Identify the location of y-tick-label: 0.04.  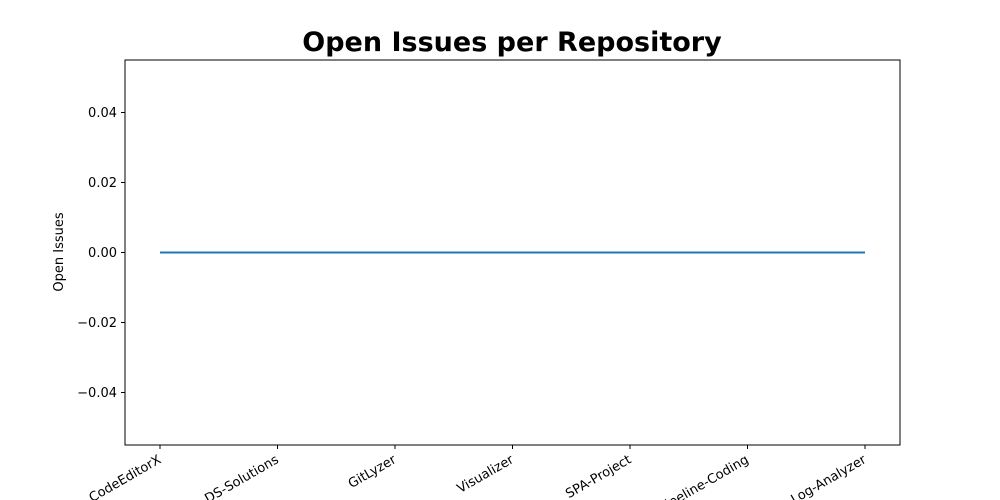
(102, 113).